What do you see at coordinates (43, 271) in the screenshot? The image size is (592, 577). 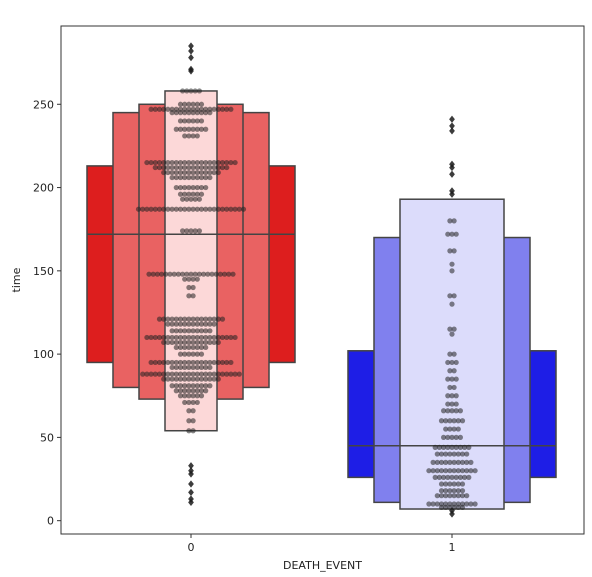 I see `y-tick-label: 150` at bounding box center [43, 271].